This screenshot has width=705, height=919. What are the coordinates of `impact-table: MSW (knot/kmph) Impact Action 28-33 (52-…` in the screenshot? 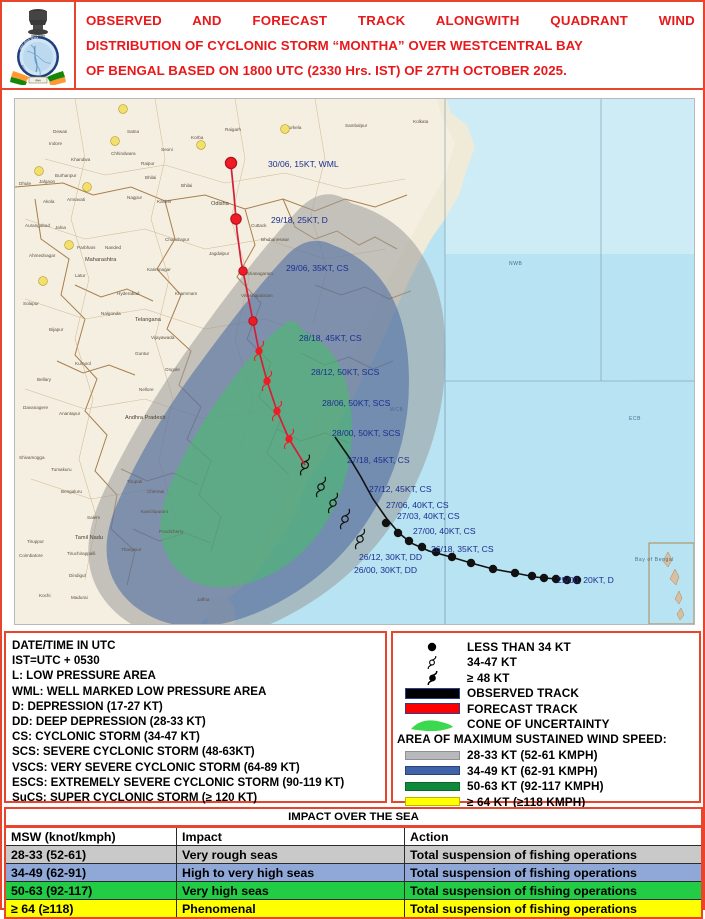 It's located at (353, 872).